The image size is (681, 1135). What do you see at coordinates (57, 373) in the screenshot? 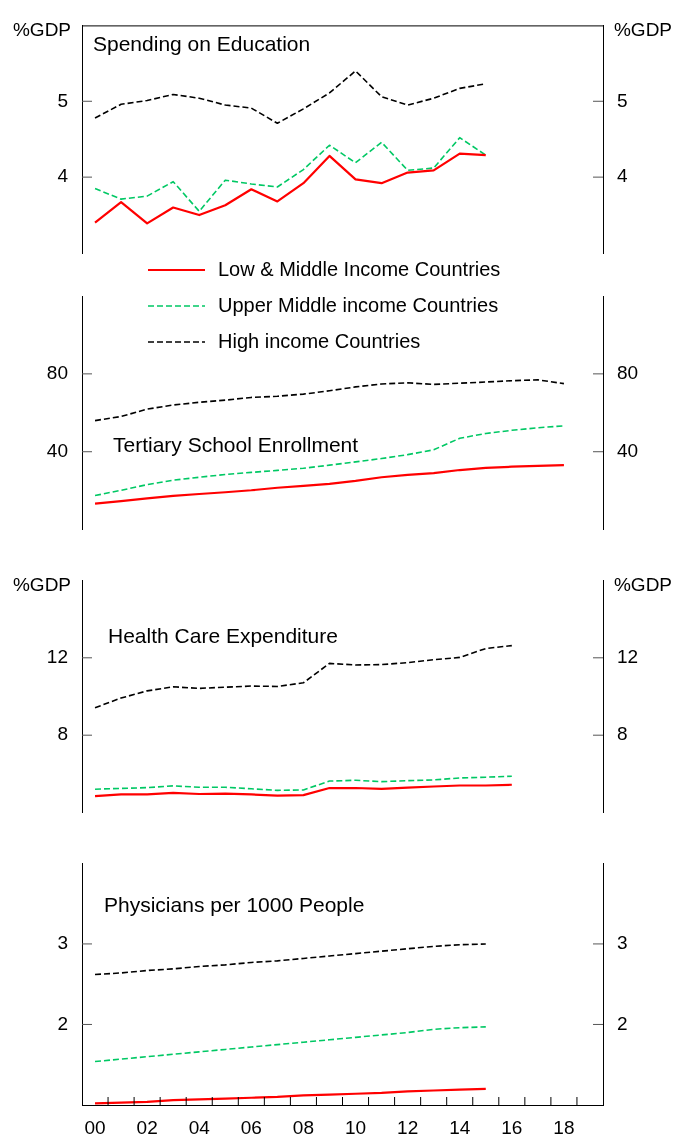
I see `y-tick-label: 80` at bounding box center [57, 373].